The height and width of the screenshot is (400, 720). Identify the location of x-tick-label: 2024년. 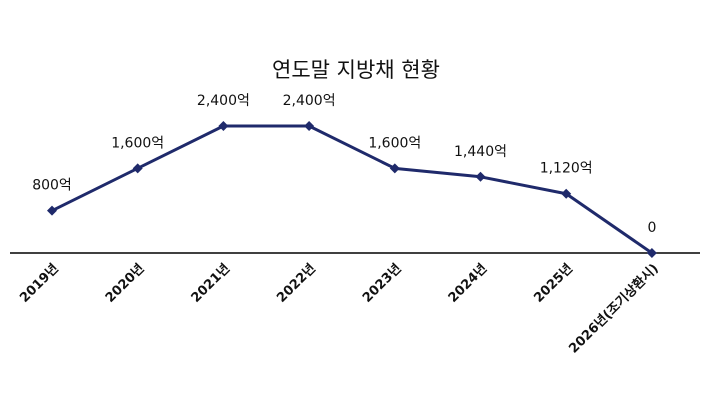
(468, 283).